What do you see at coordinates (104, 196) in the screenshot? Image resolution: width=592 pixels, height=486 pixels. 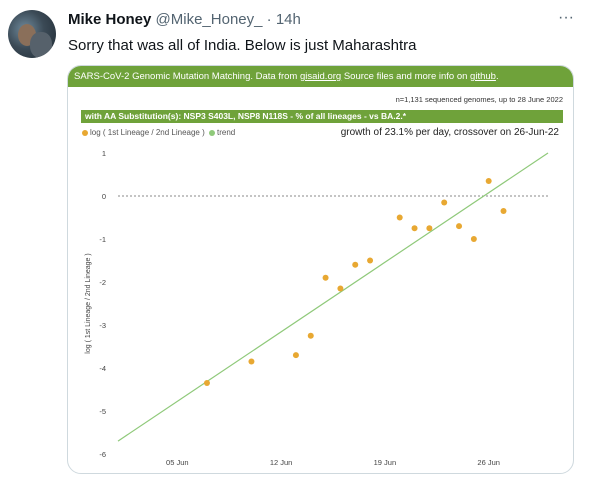 I see `y-tick-label: 0` at bounding box center [104, 196].